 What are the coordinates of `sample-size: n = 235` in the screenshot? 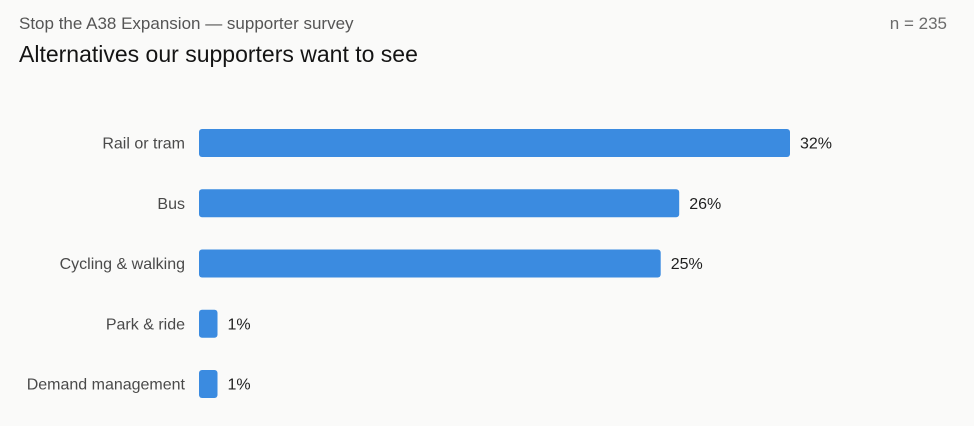 It's located at (918, 23).